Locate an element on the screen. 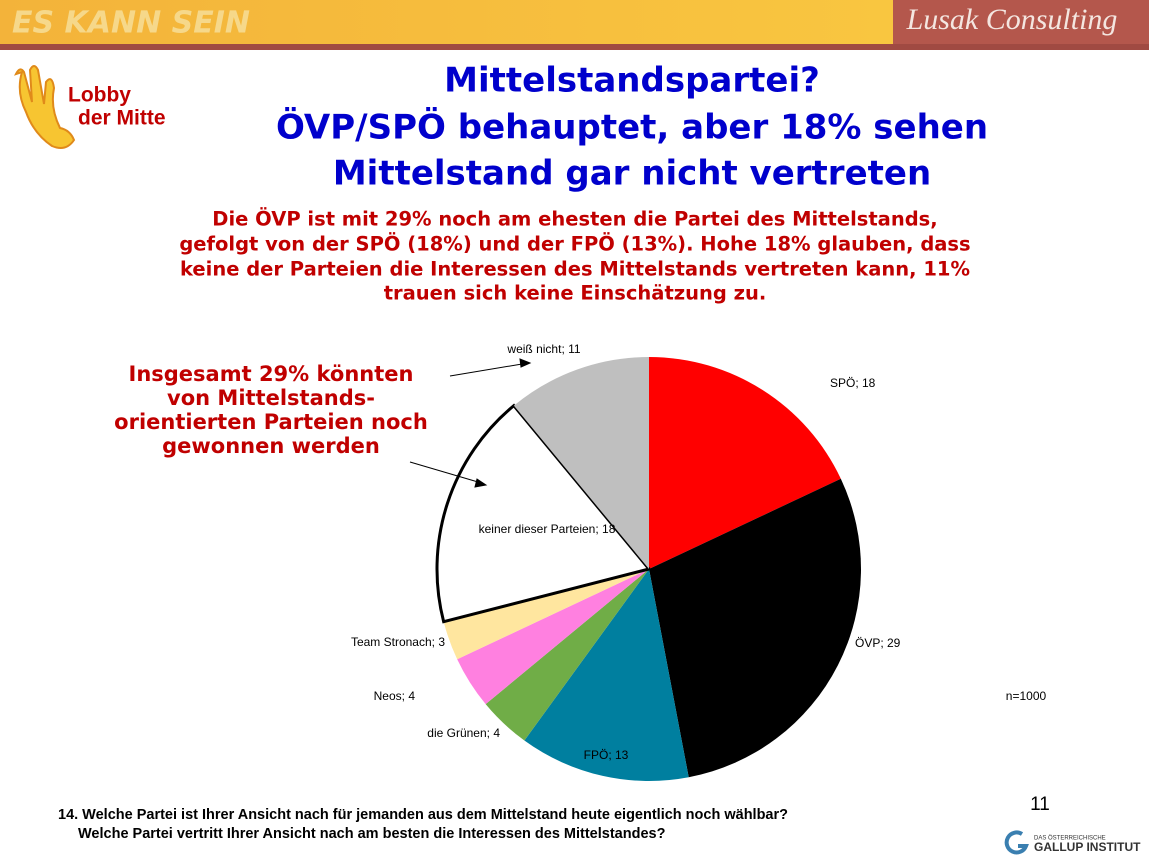  lobby-logo: Lobby der Mitte is located at coordinates (90, 107).